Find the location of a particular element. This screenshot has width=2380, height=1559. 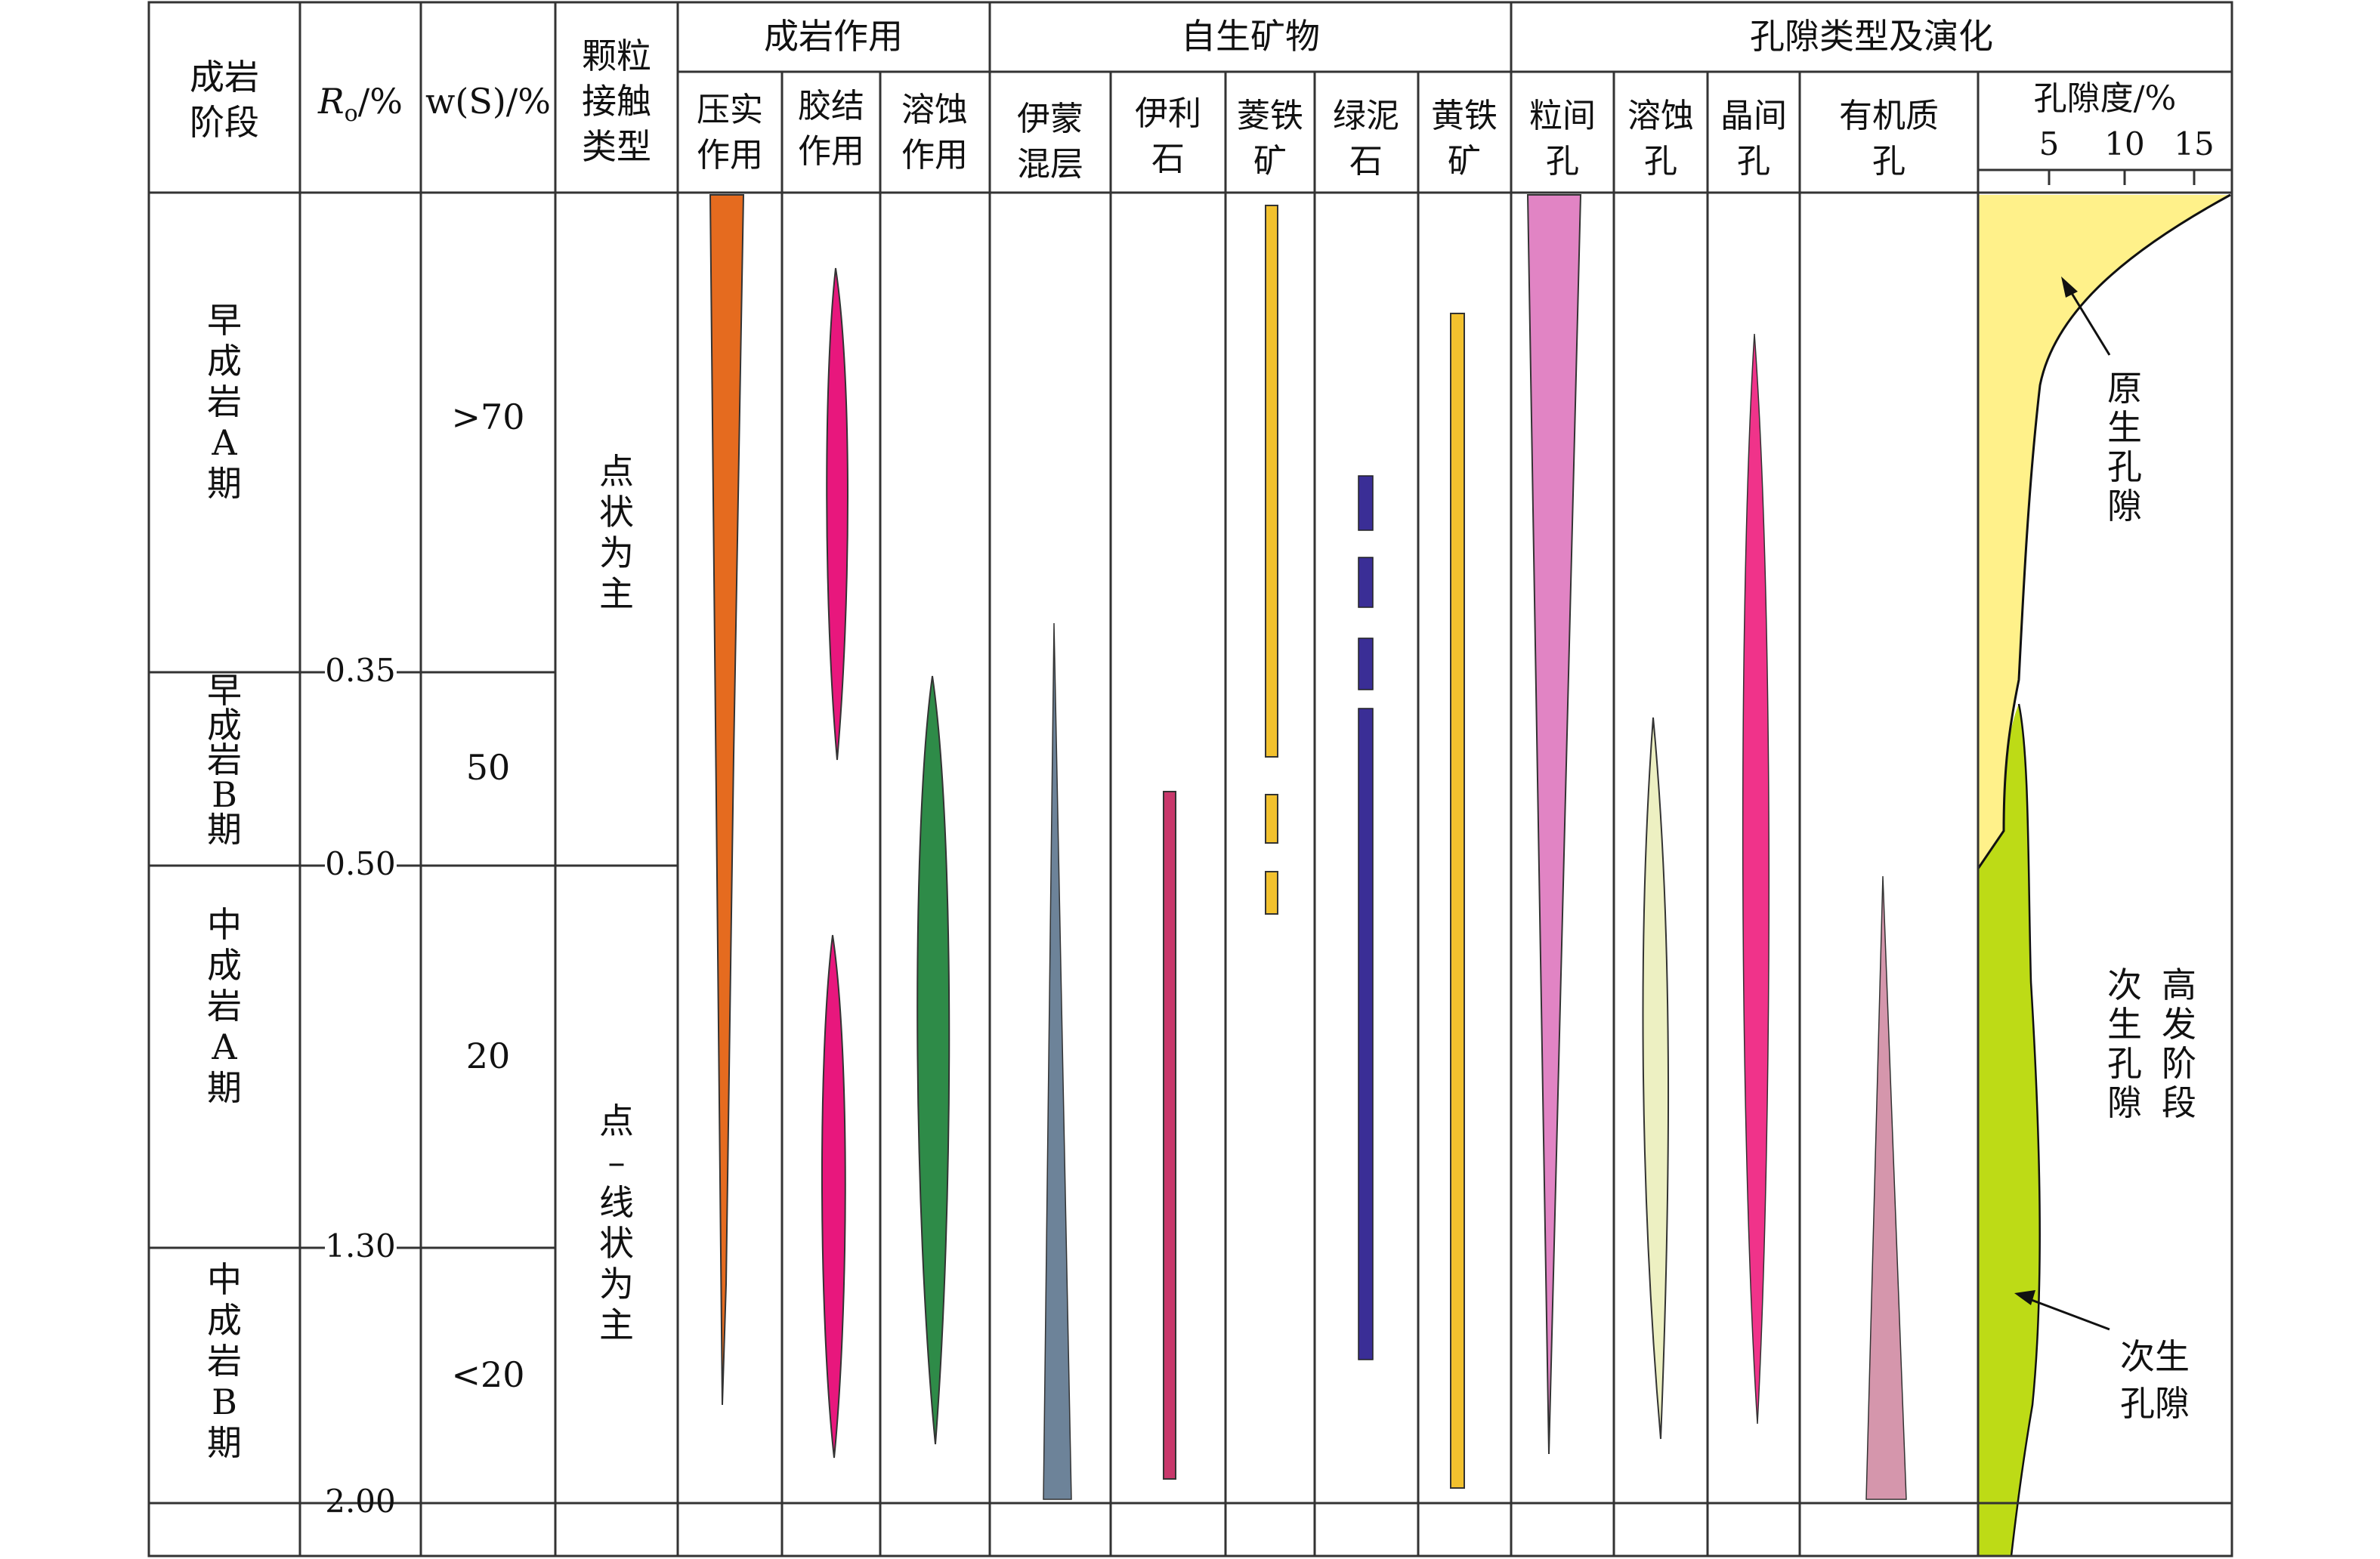

organic-pore-label: 有机质 is located at coordinates (1889, 116).